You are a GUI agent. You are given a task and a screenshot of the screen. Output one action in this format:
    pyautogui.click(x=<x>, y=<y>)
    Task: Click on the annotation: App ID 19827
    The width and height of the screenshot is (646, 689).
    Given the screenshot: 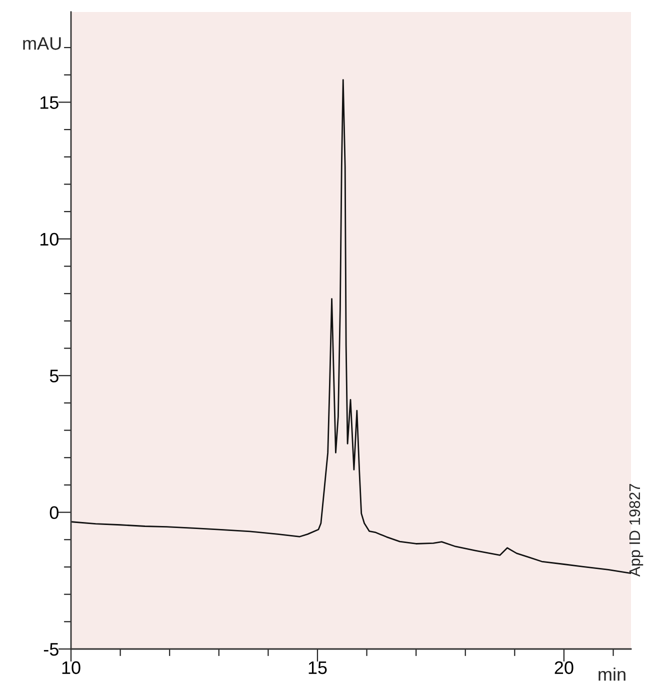 What is the action you would take?
    pyautogui.click(x=636, y=530)
    